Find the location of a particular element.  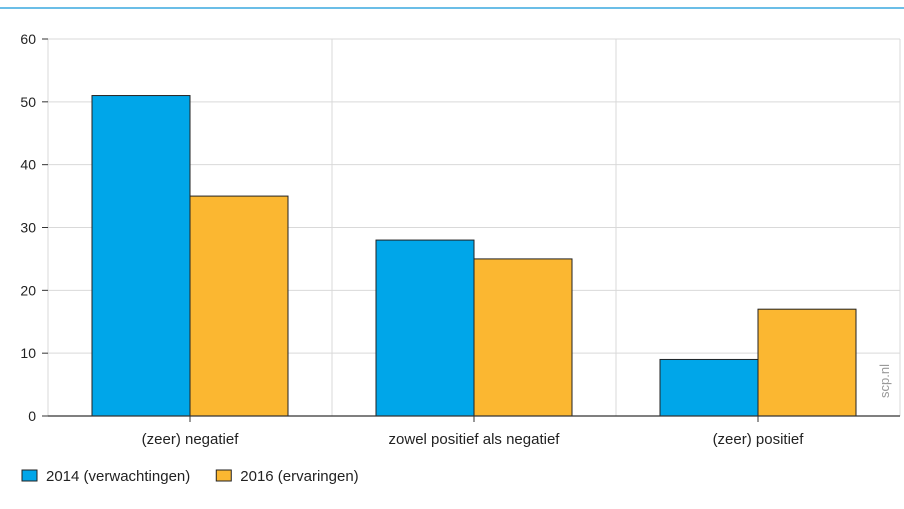

y-tick-labels: 0 10 20 30 40 50 60 is located at coordinates (28, 227).